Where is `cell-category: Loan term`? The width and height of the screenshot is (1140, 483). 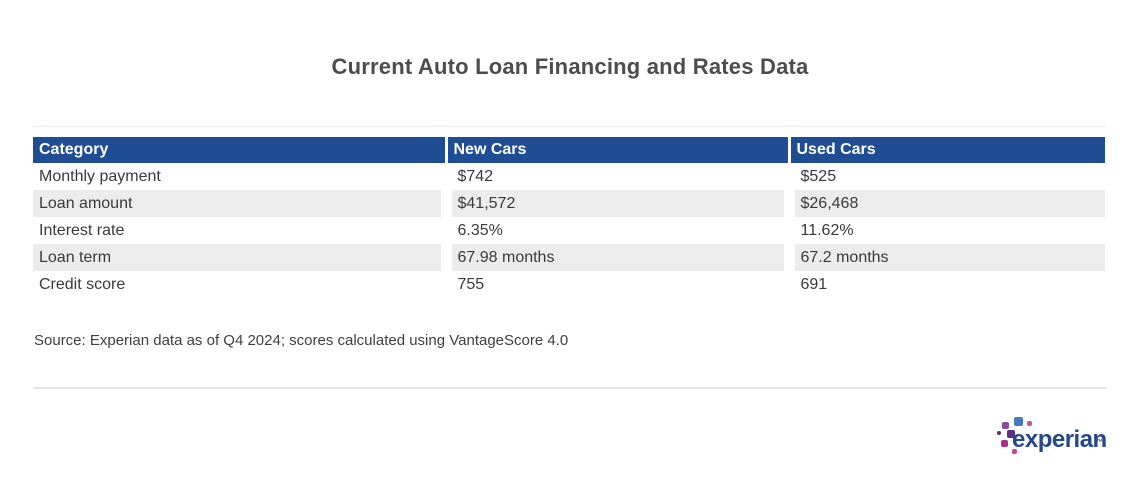 cell-category: Loan term is located at coordinates (242, 257).